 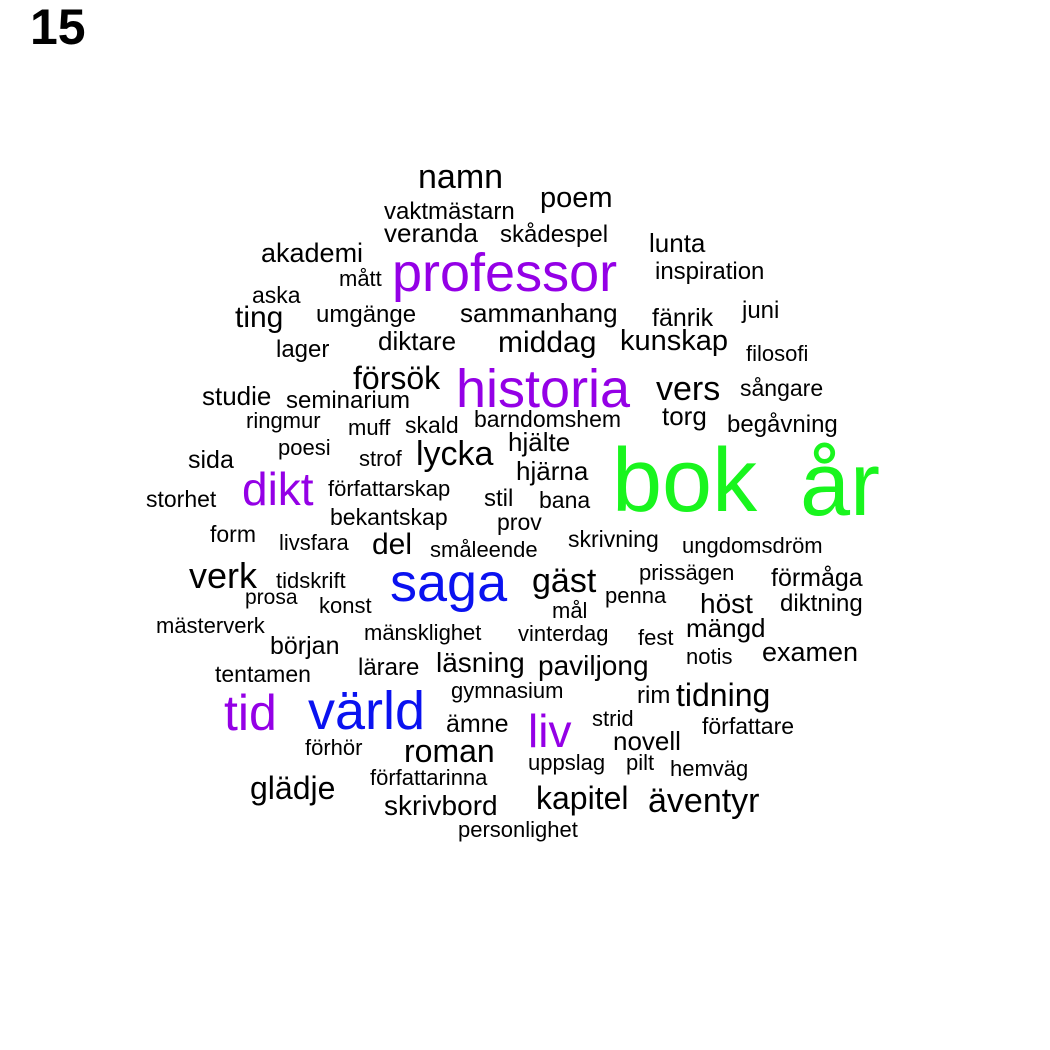 I want to click on cloud-word: prissägen, so click(x=687, y=572).